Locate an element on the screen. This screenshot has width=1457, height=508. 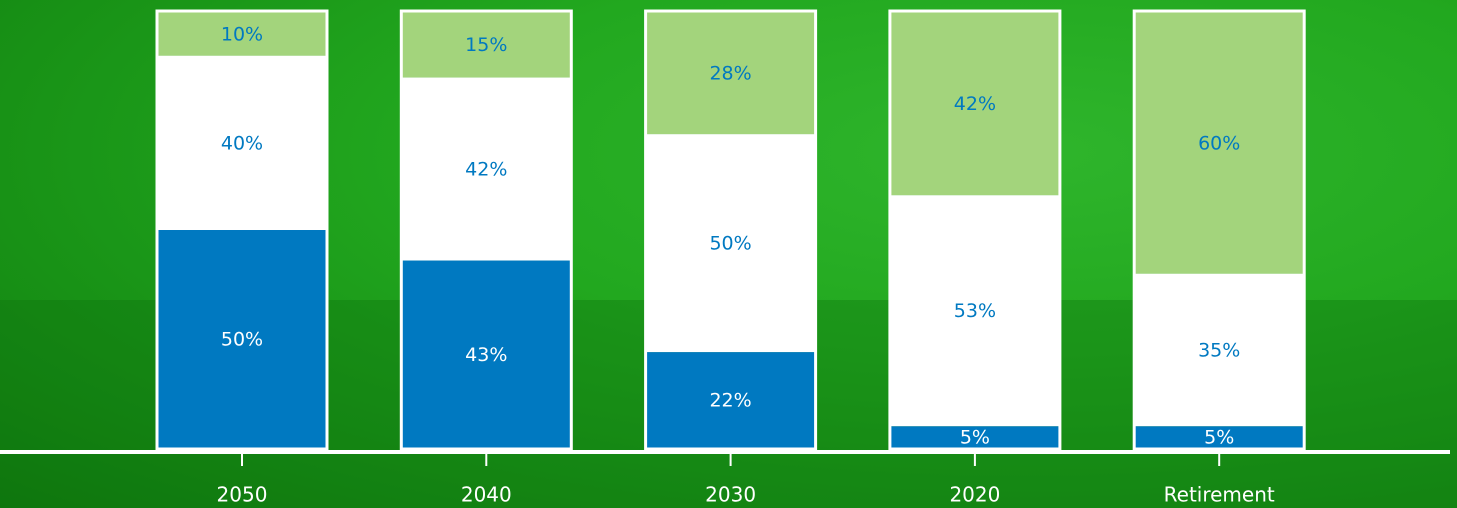
value-label: 10% is located at coordinates (242, 34).